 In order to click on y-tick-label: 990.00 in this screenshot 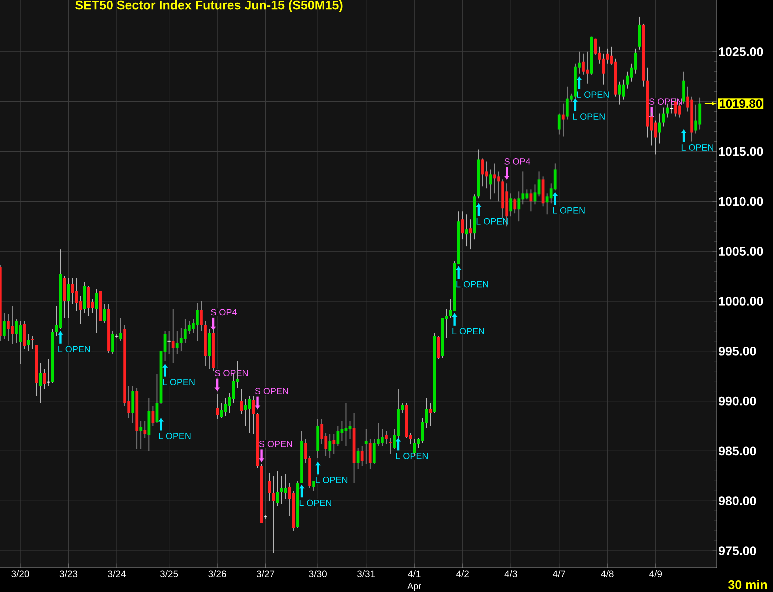, I will do `click(737, 401)`.